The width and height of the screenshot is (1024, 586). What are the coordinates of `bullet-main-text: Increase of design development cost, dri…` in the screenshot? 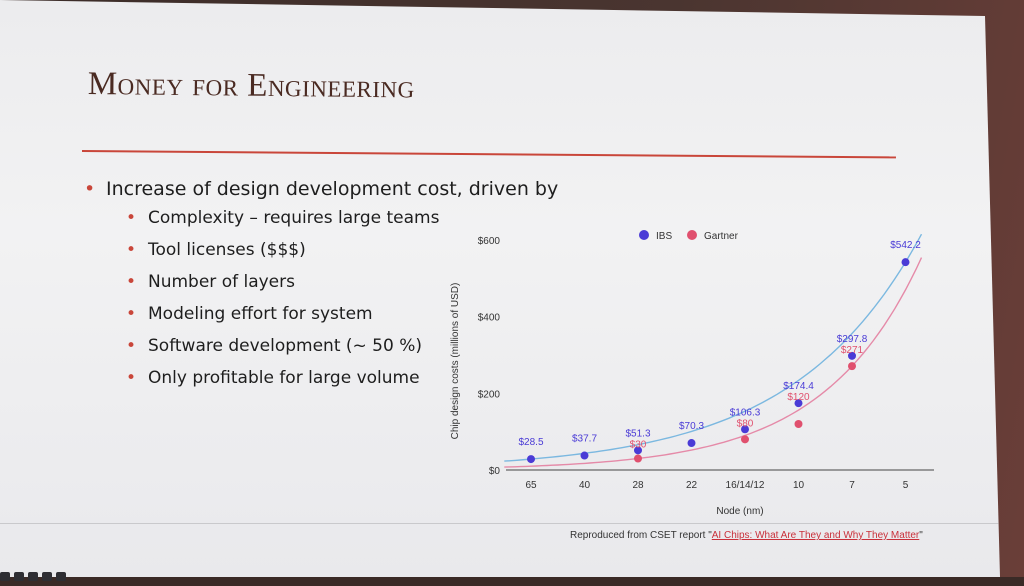 It's located at (332, 189).